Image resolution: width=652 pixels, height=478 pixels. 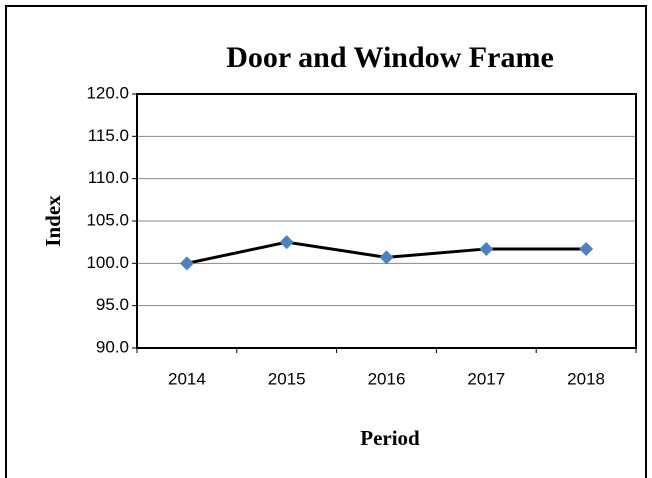 I want to click on x-tick-label: 2018, so click(x=586, y=378).